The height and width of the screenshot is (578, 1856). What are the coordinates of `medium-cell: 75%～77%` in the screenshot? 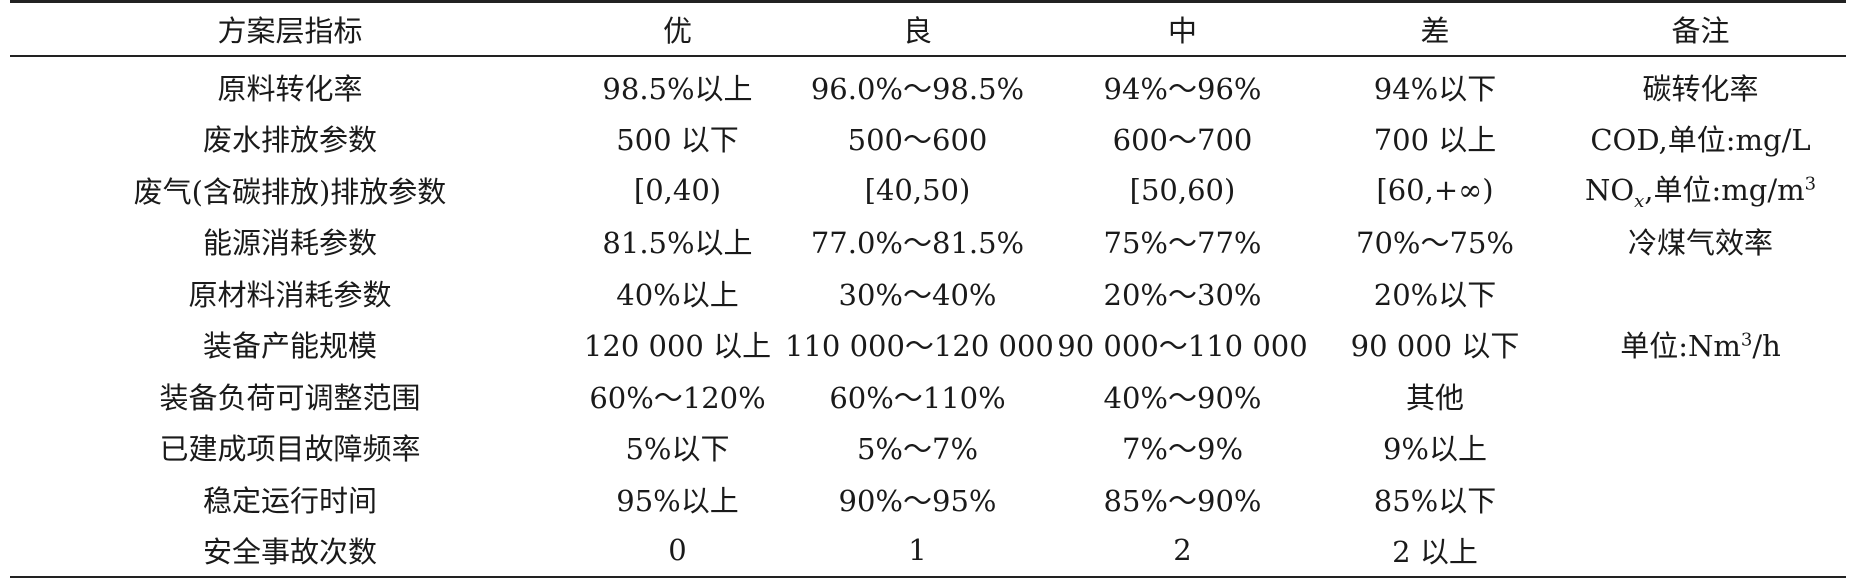 It's located at (1182, 243).